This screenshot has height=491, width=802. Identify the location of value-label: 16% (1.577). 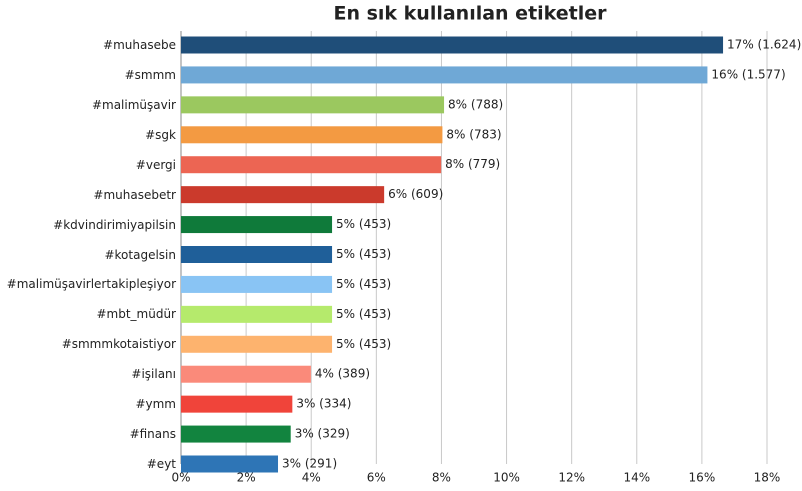
(748, 74).